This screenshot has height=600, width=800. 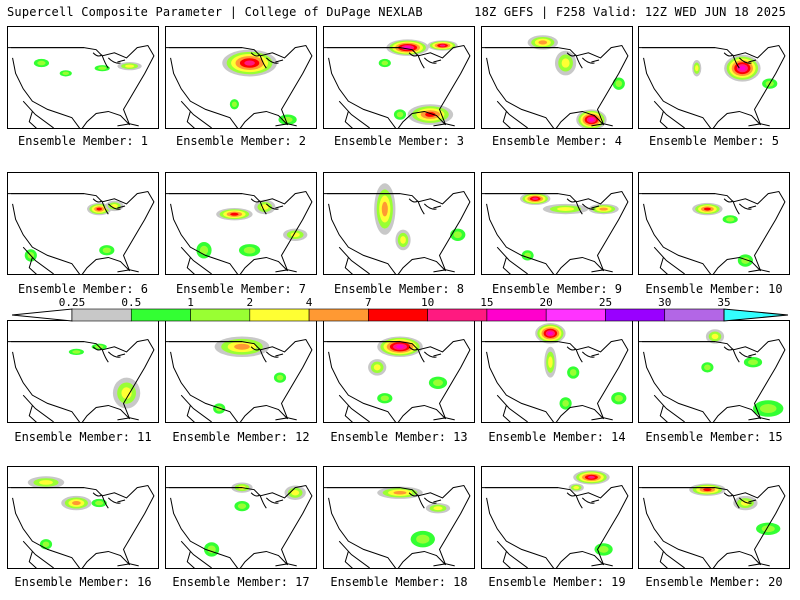 What do you see at coordinates (72, 302) in the screenshot?
I see `colorbar-tick-label: 0.25` at bounding box center [72, 302].